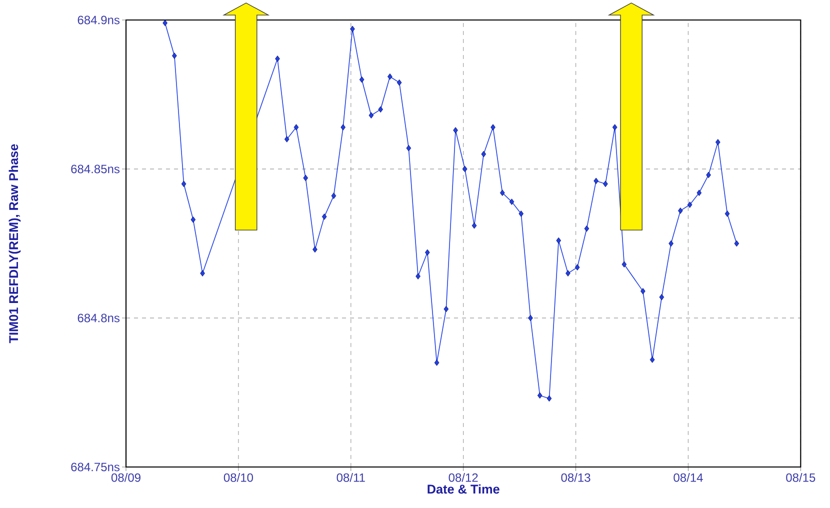  What do you see at coordinates (350, 477) in the screenshot?
I see `x-tick-label: 08/11` at bounding box center [350, 477].